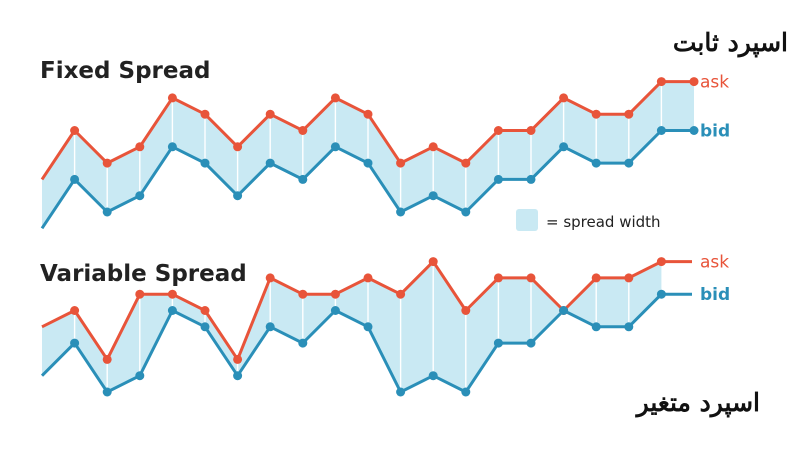 The height and width of the screenshot is (450, 800). I want to click on variable-bid-label: bid, so click(715, 295).